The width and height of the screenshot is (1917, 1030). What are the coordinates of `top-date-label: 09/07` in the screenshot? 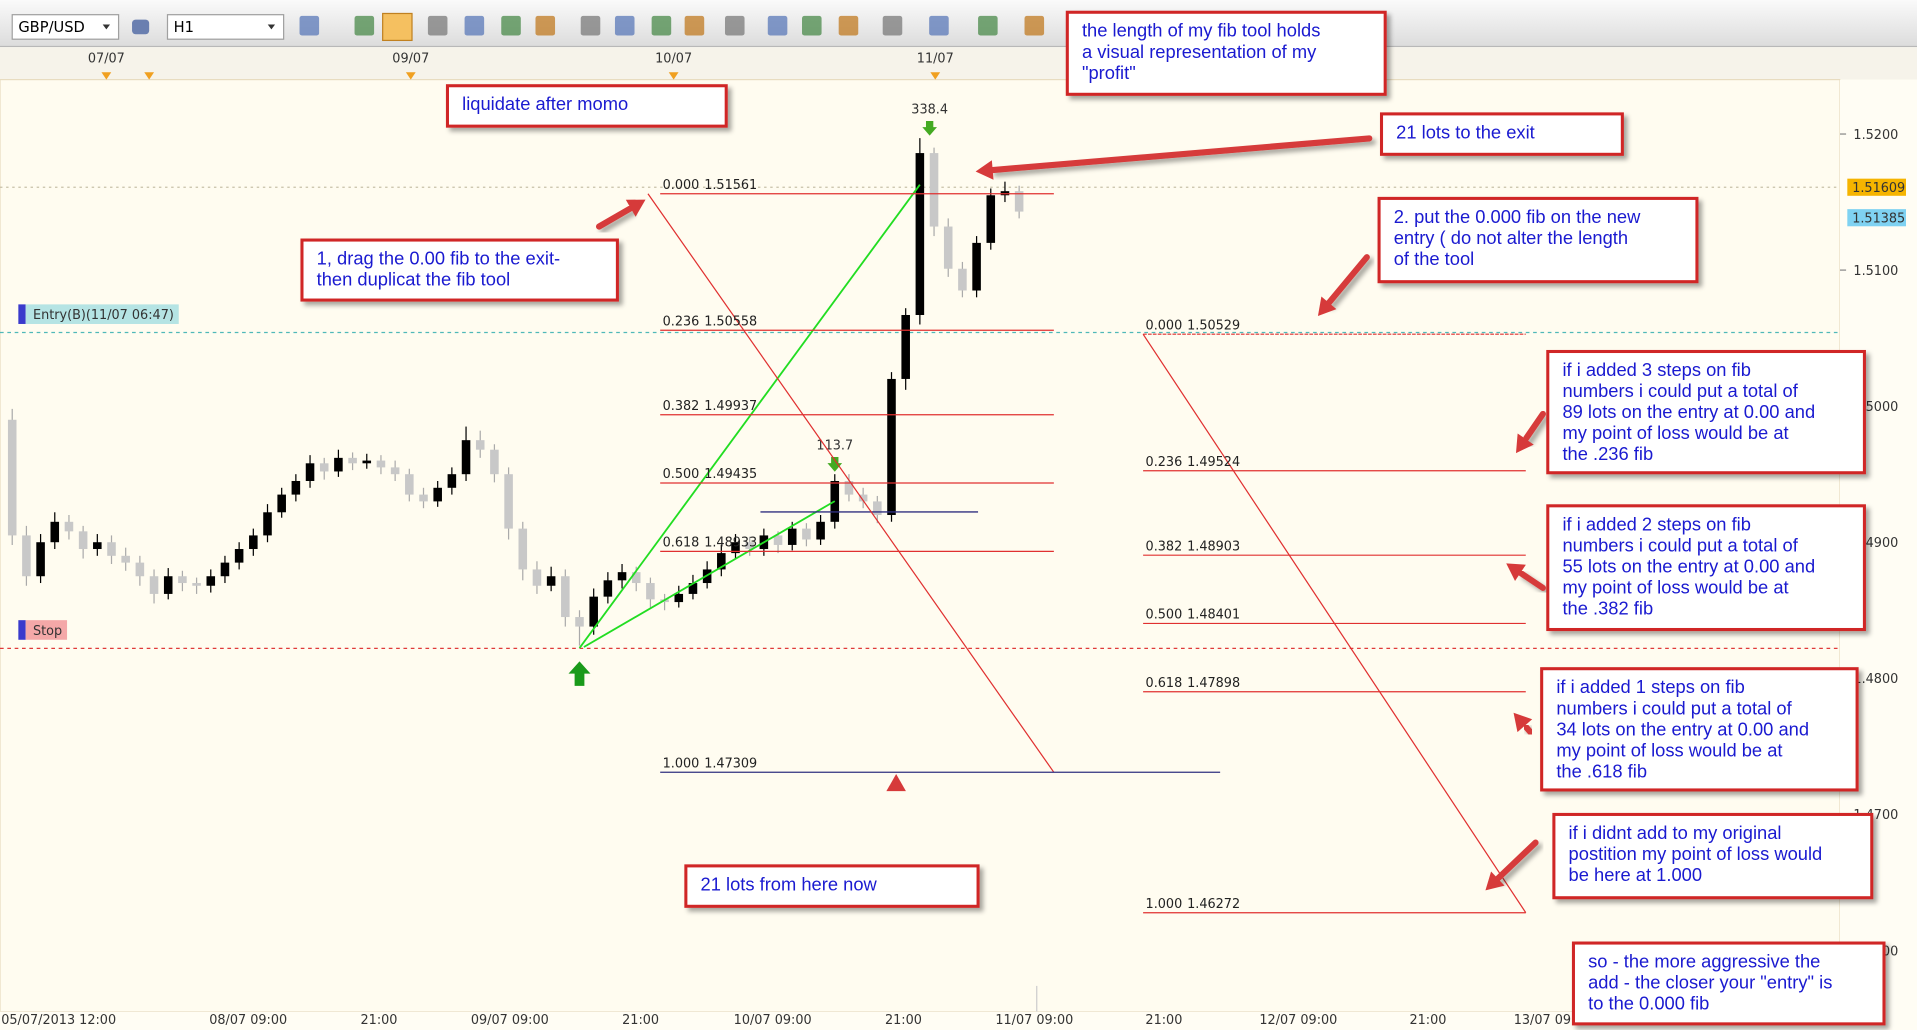 It's located at (410, 58).